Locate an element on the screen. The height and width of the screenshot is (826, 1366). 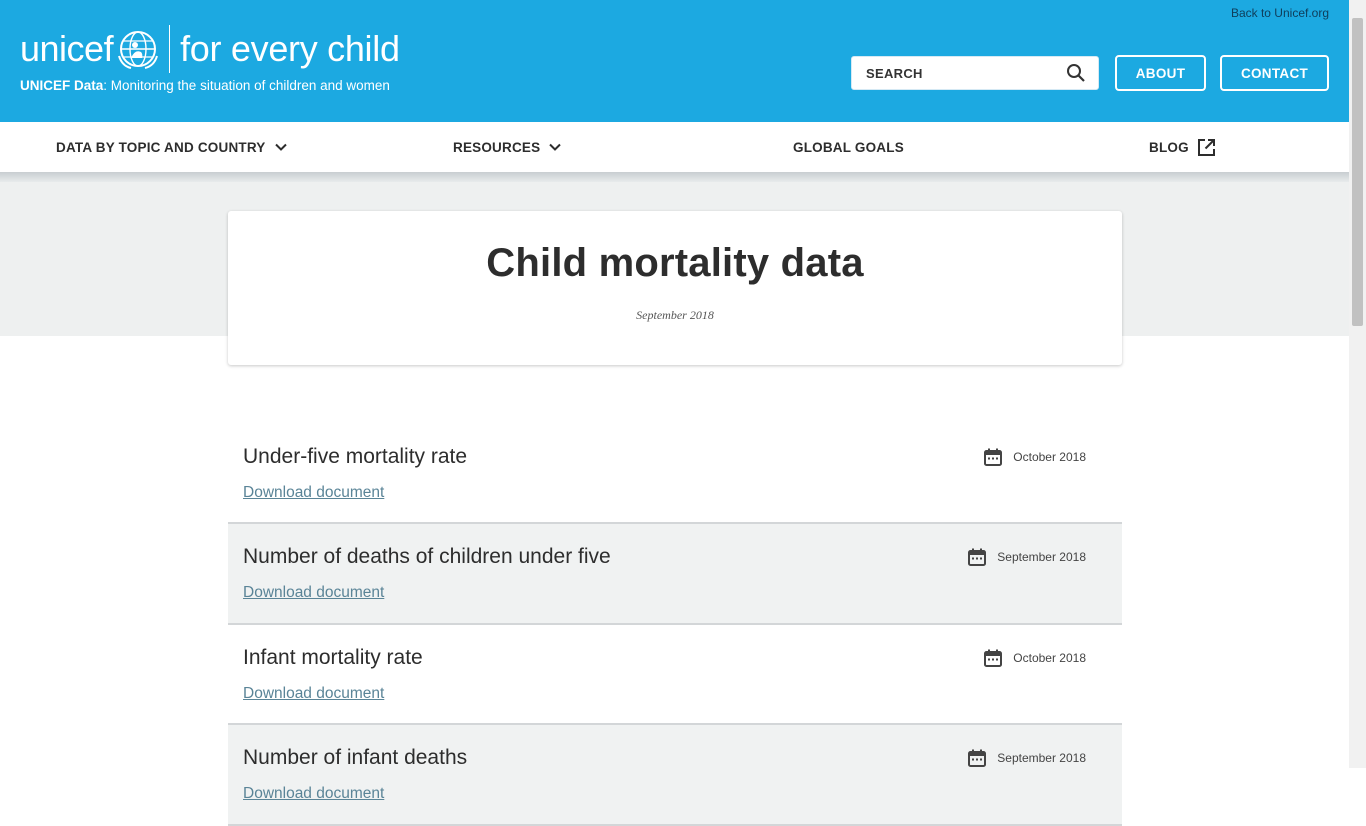
unicef-emblem-icon is located at coordinates (138, 50).